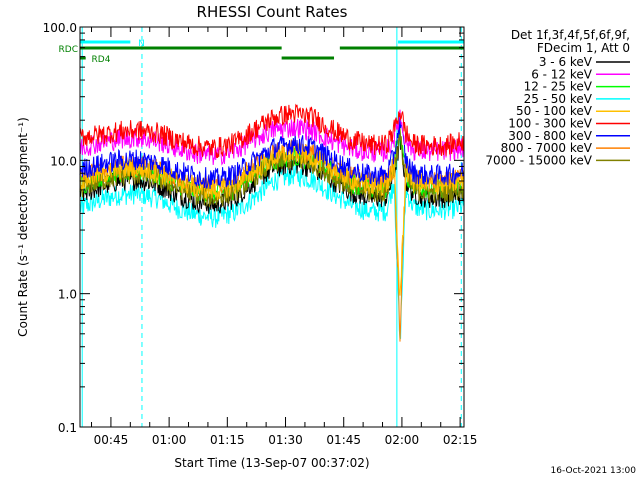  What do you see at coordinates (402, 440) in the screenshot?
I see `x-tick-label-5: 02:00` at bounding box center [402, 440].